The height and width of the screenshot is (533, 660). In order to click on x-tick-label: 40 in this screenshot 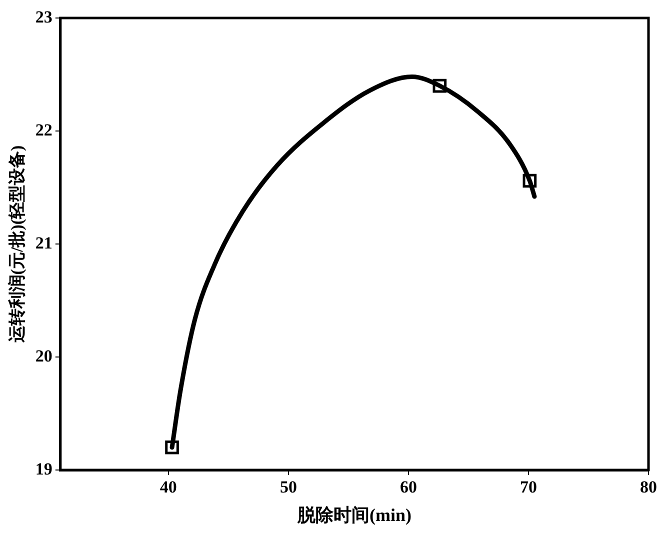, I will do `click(168, 487)`.